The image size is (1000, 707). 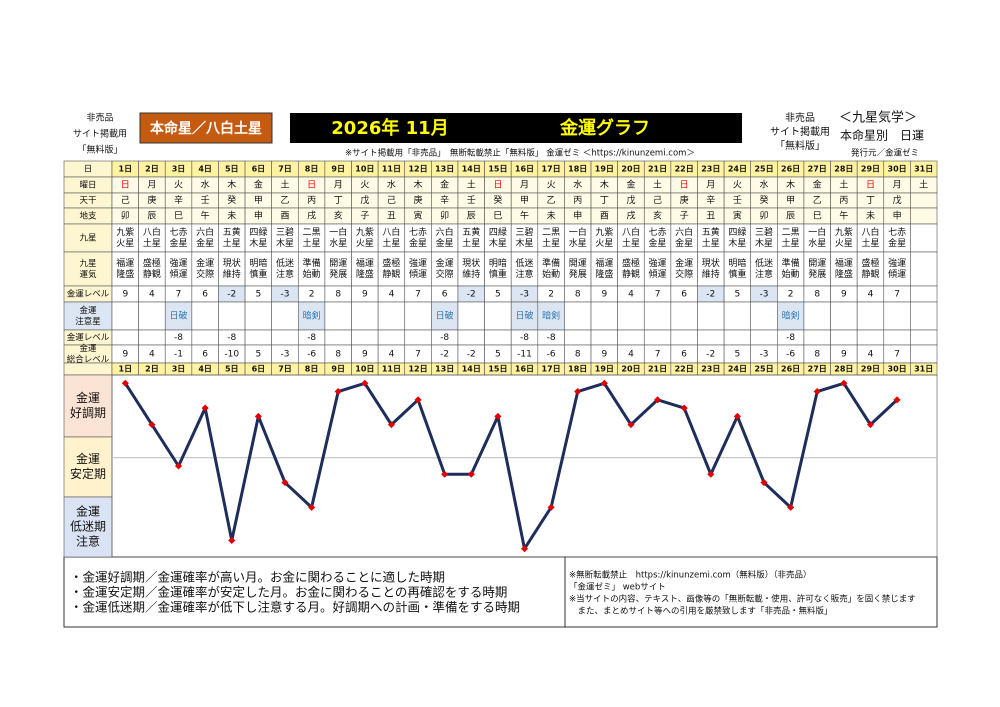 I want to click on band-label: 金運, so click(x=88, y=511).